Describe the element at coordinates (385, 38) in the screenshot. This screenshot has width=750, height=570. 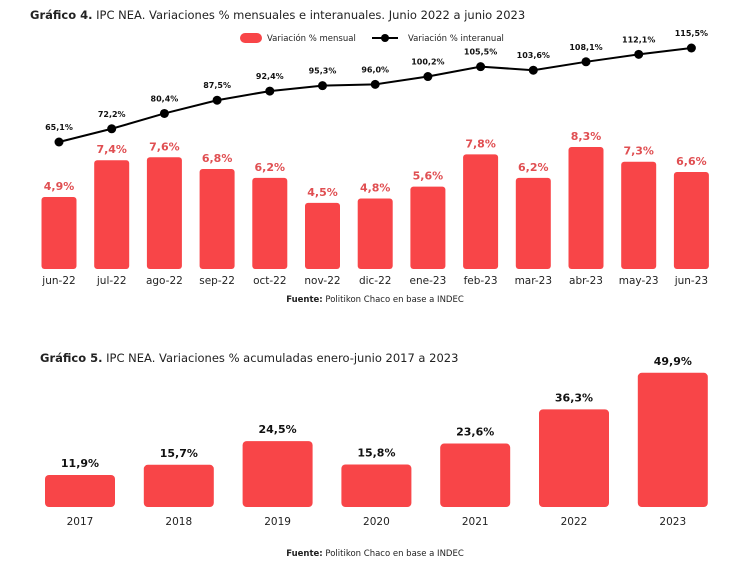
I see `legend-line-dot` at that location.